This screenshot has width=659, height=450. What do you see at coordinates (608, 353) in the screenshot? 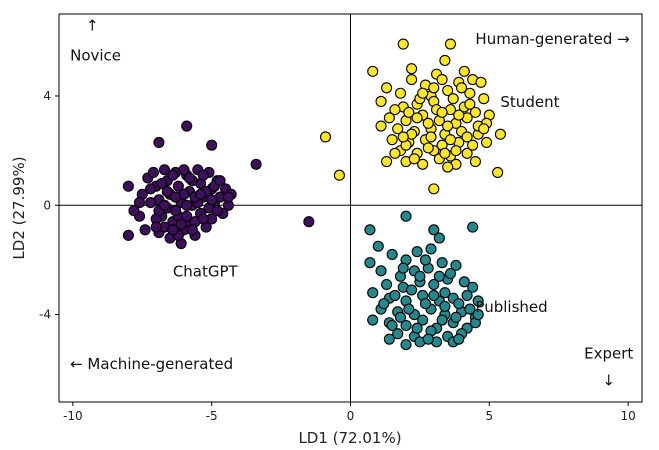
I see `annotation-label: Expert` at bounding box center [608, 353].